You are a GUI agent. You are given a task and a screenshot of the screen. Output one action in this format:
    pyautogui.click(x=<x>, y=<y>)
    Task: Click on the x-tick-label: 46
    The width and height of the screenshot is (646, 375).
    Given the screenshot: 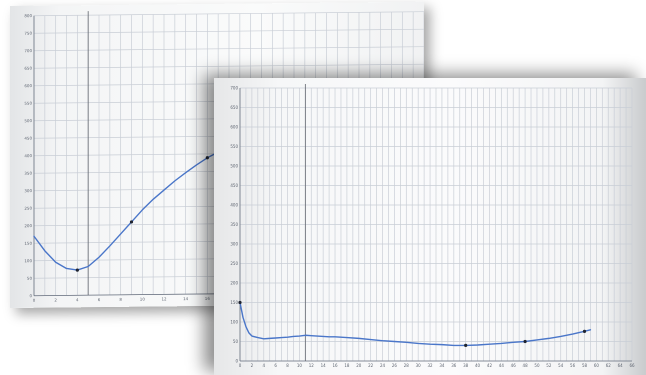 What is the action you would take?
    pyautogui.click(x=514, y=365)
    